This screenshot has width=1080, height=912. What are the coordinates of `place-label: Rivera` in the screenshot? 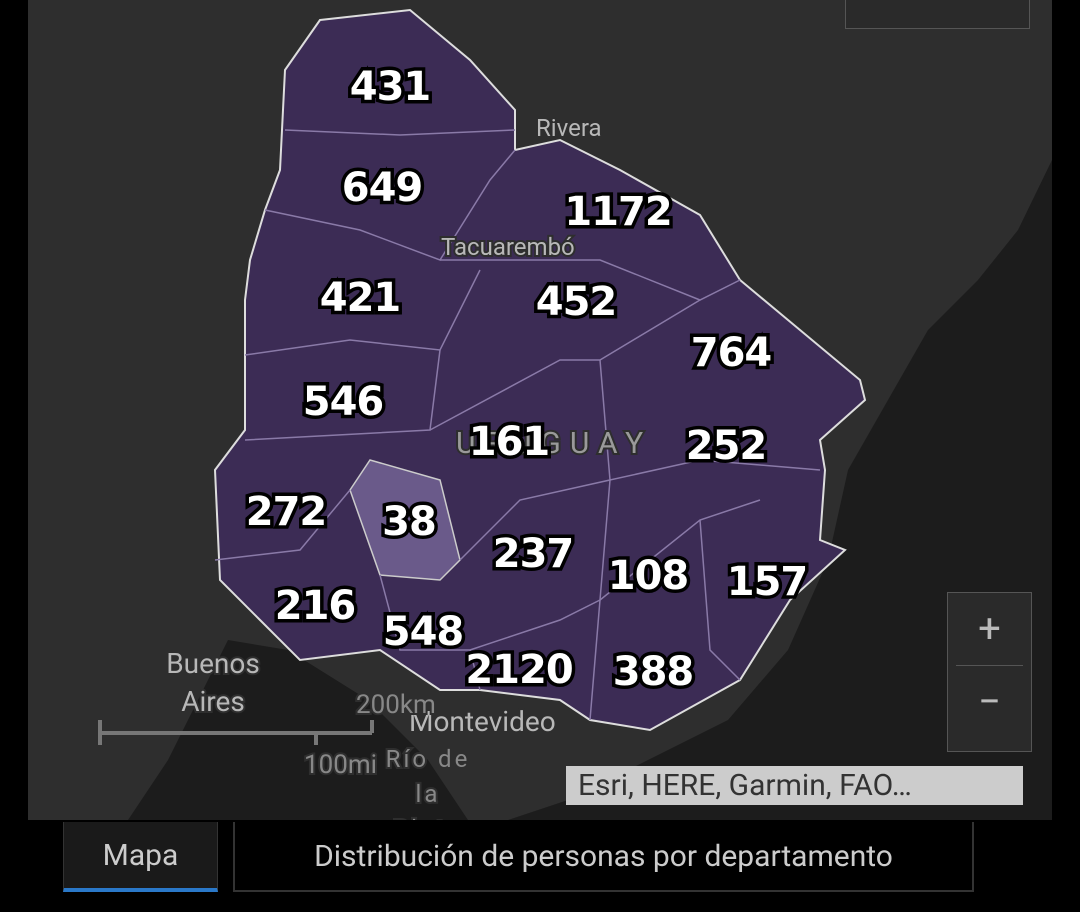 It's located at (569, 128).